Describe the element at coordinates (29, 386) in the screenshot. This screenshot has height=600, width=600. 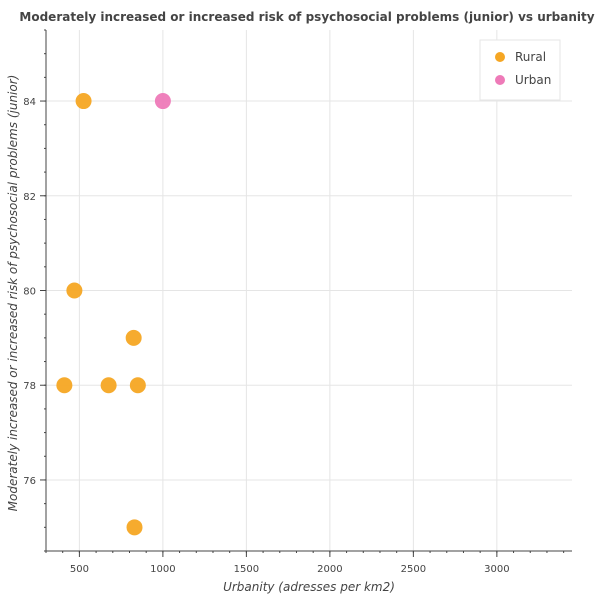
I see `y-tick-label: 78` at that location.